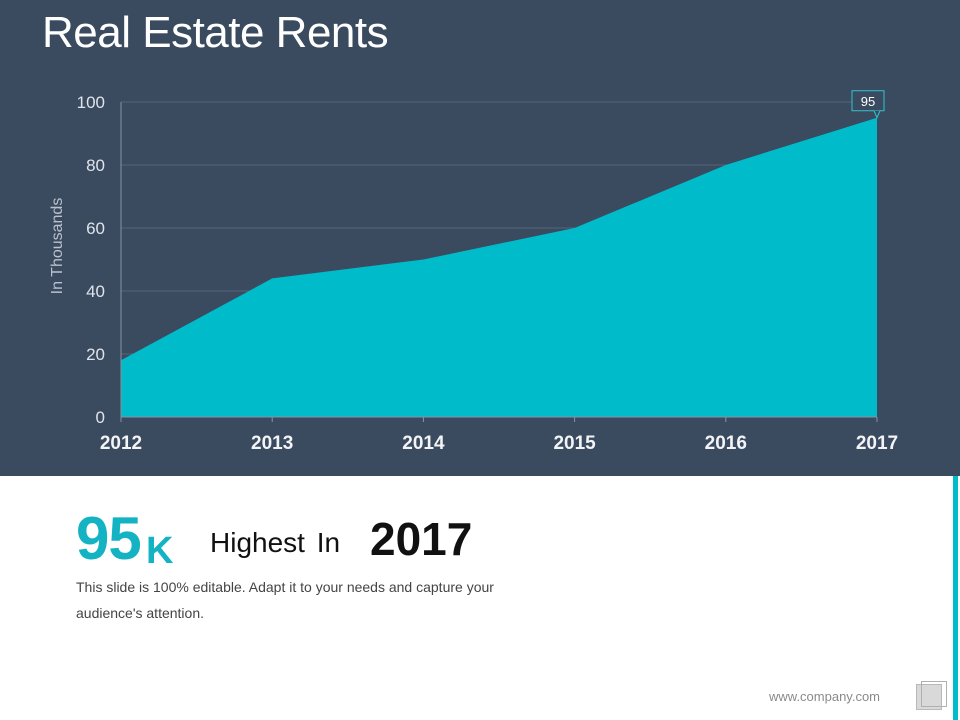 This screenshot has height=720, width=960. I want to click on x-tick-label: 2014, so click(423, 443).